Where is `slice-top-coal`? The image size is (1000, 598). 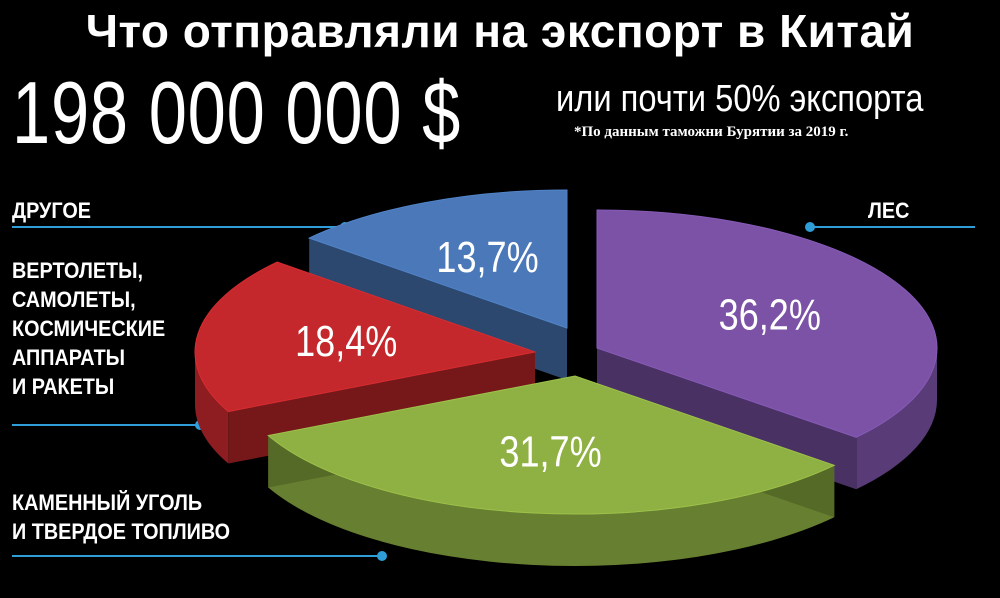
slice-top-coal is located at coordinates (551, 445).